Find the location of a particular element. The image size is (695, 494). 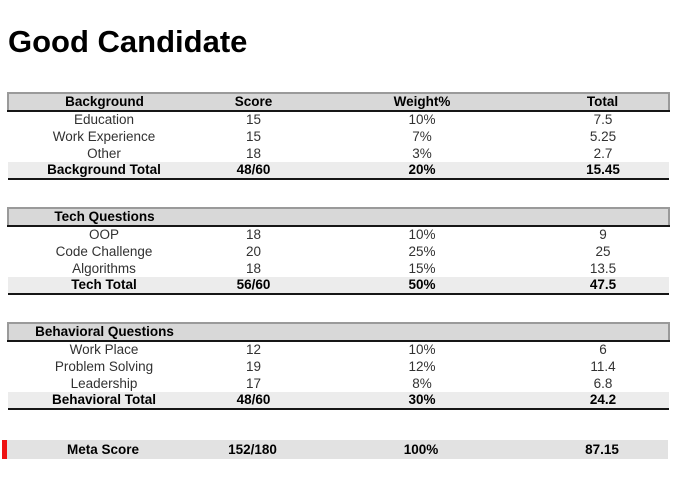

score-cell: 20 is located at coordinates (253, 251).